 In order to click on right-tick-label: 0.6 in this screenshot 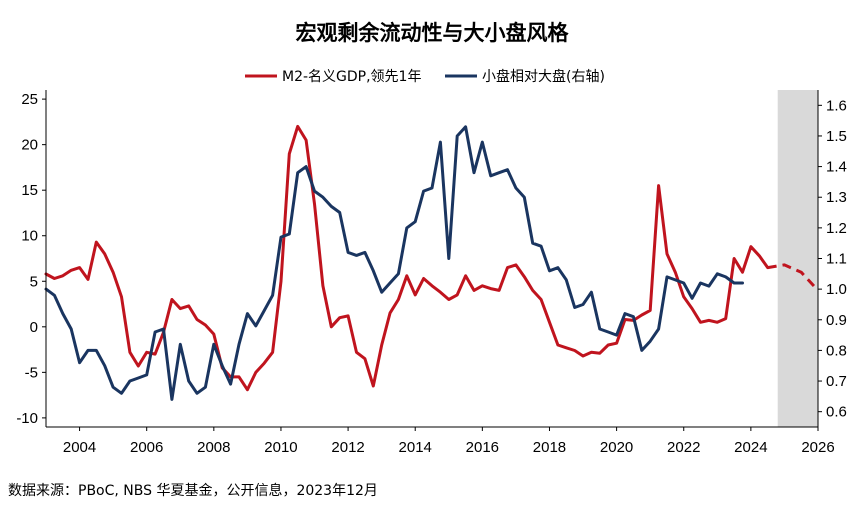, I will do `click(836, 412)`.